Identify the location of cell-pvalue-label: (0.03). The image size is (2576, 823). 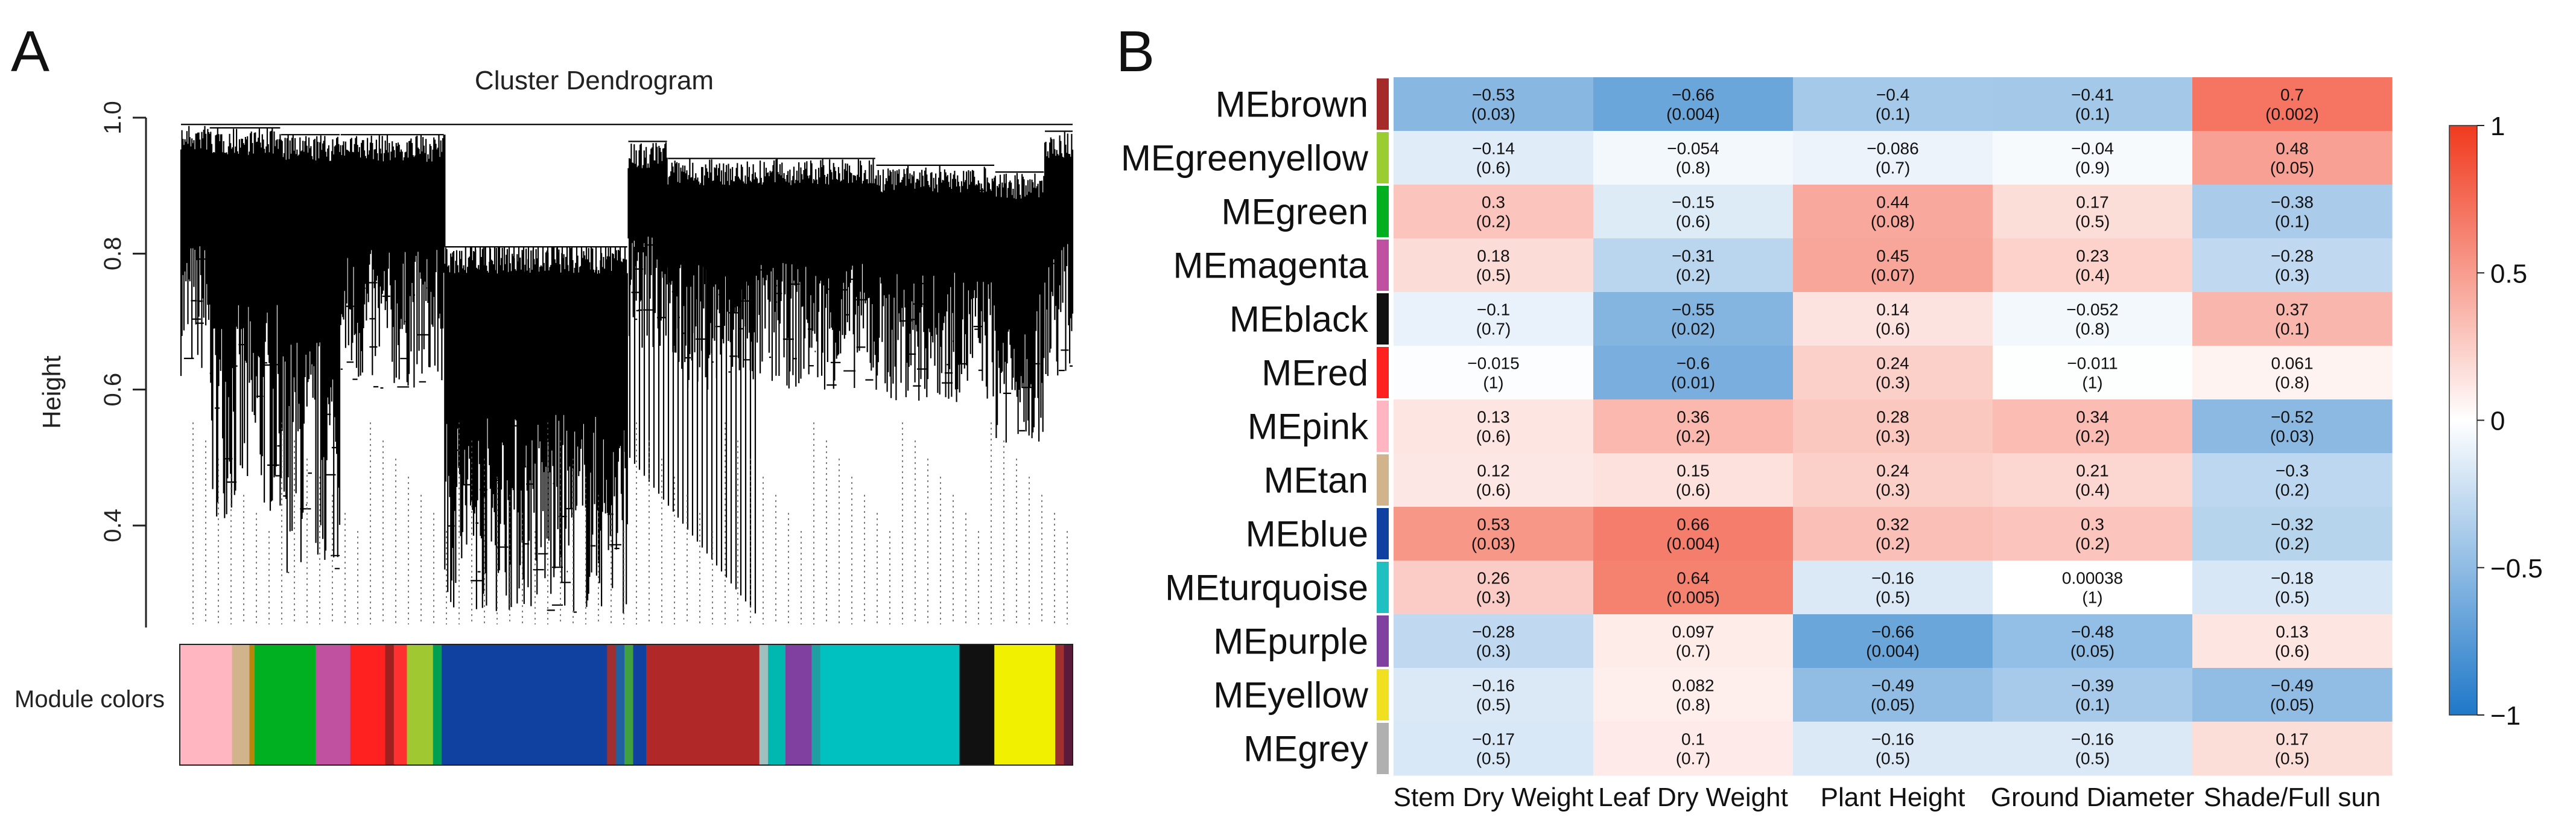
(1493, 115).